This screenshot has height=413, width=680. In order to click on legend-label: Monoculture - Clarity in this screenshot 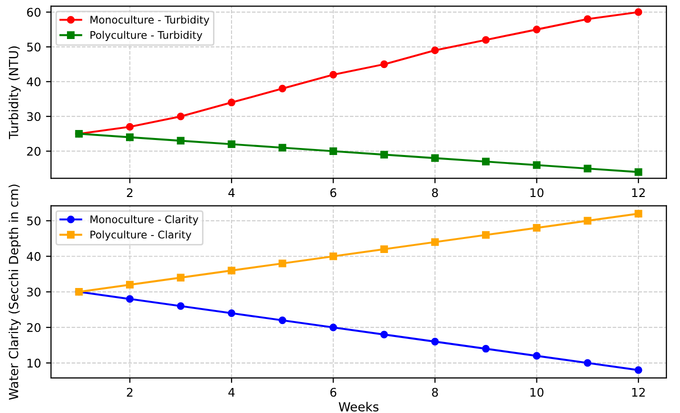, I will do `click(144, 220)`.